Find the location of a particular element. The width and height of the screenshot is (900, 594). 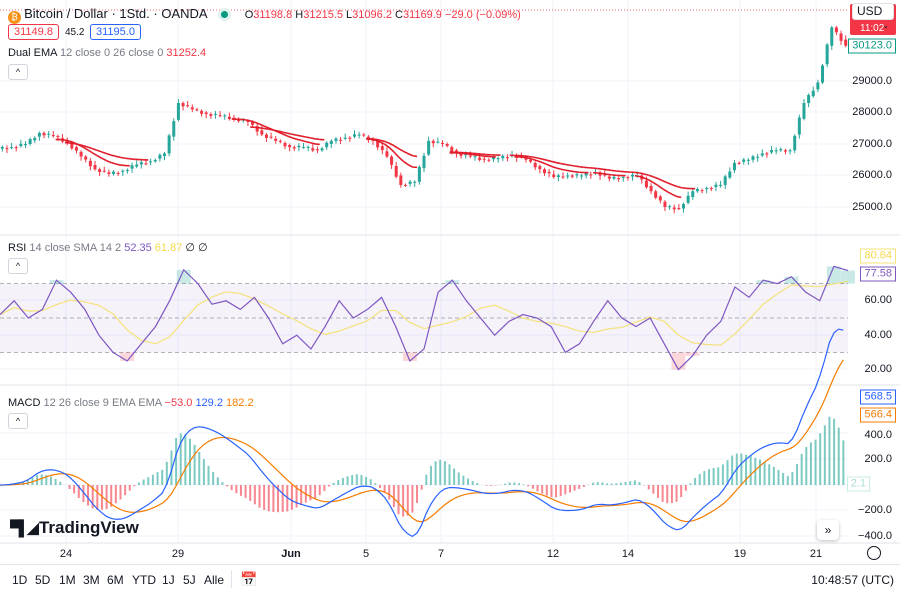

ema-value: 31252.4 is located at coordinates (186, 53).